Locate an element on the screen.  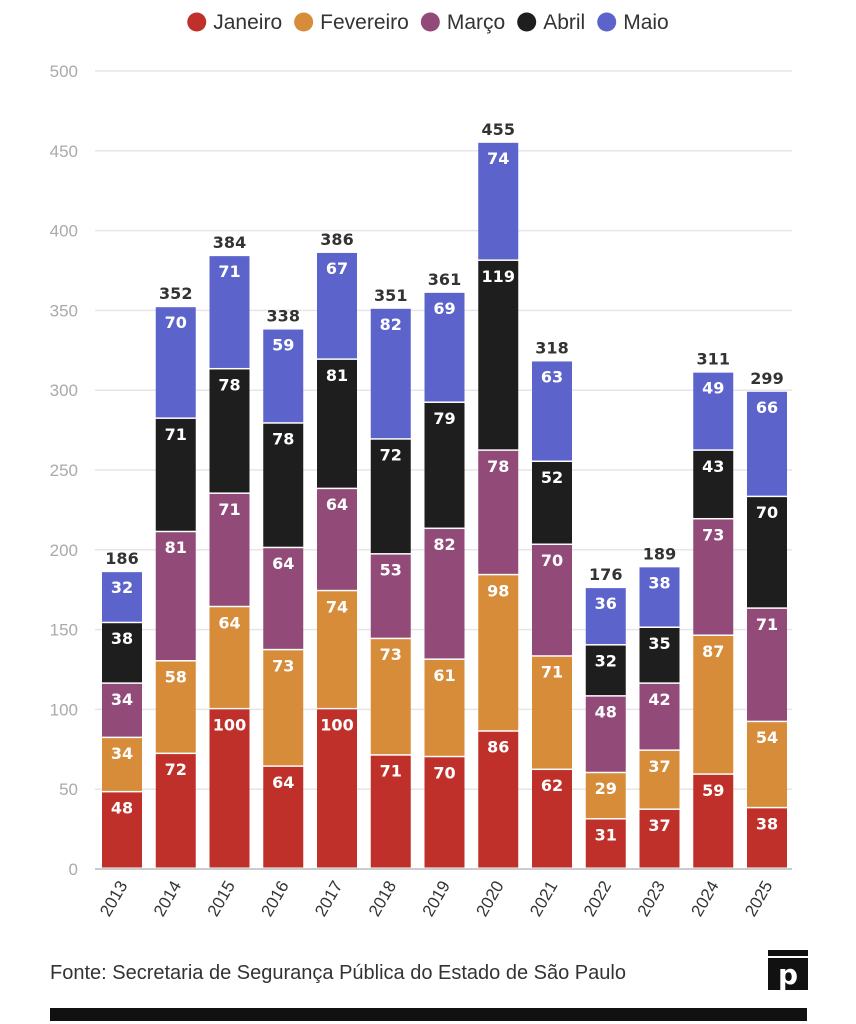
x-tick-label: 2025 is located at coordinates (758, 899).